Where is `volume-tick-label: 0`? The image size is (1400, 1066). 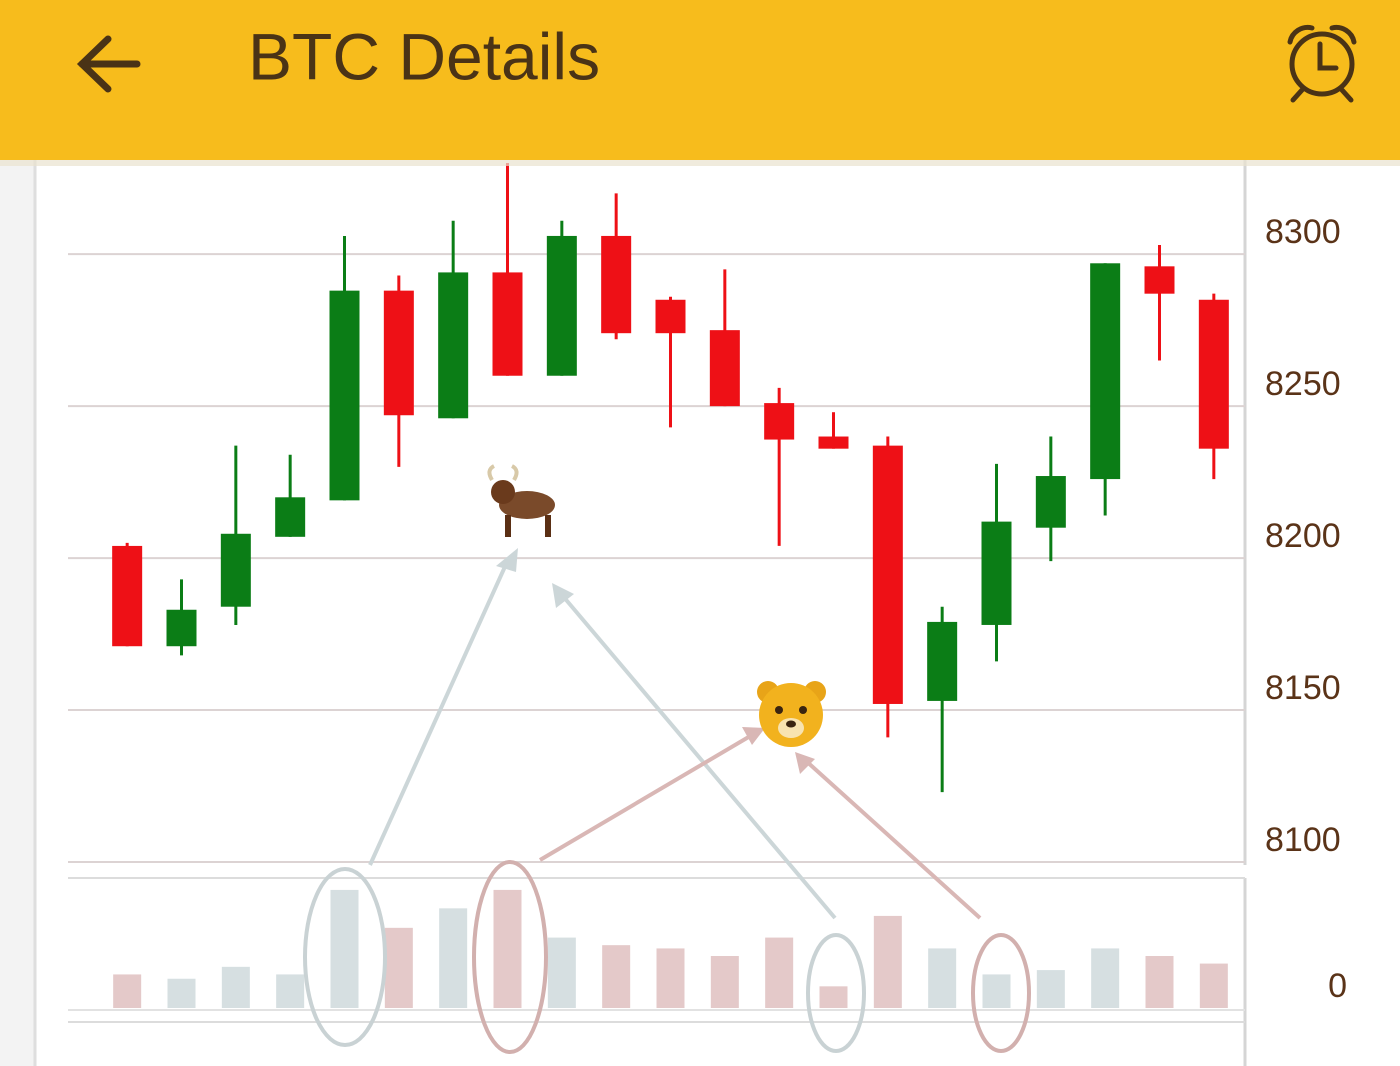
volume-tick-label: 0 is located at coordinates (1337, 986).